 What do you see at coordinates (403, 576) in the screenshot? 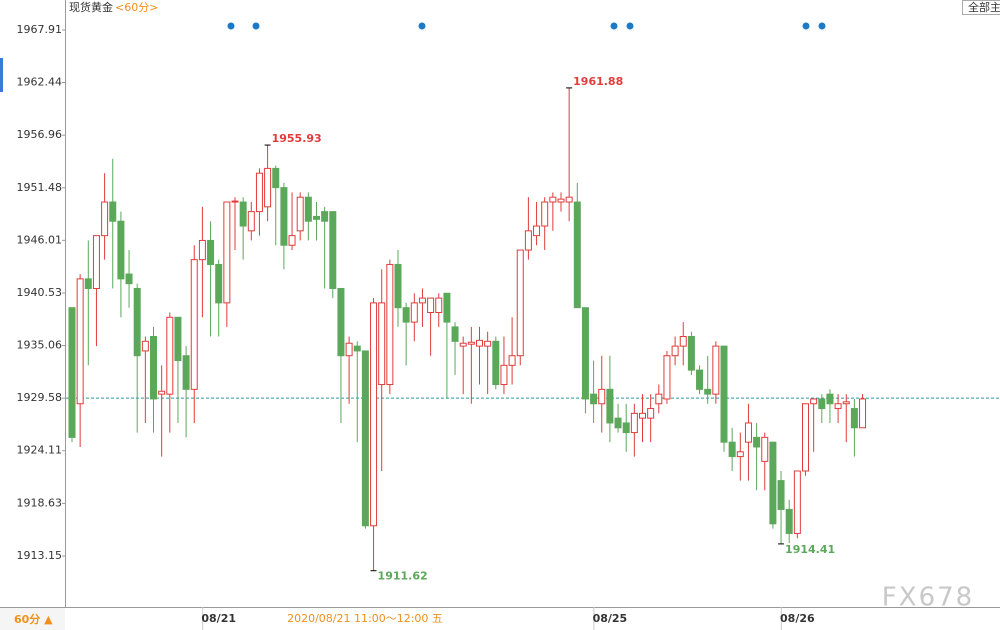
I see `extreme-label: 1911.62` at bounding box center [403, 576].